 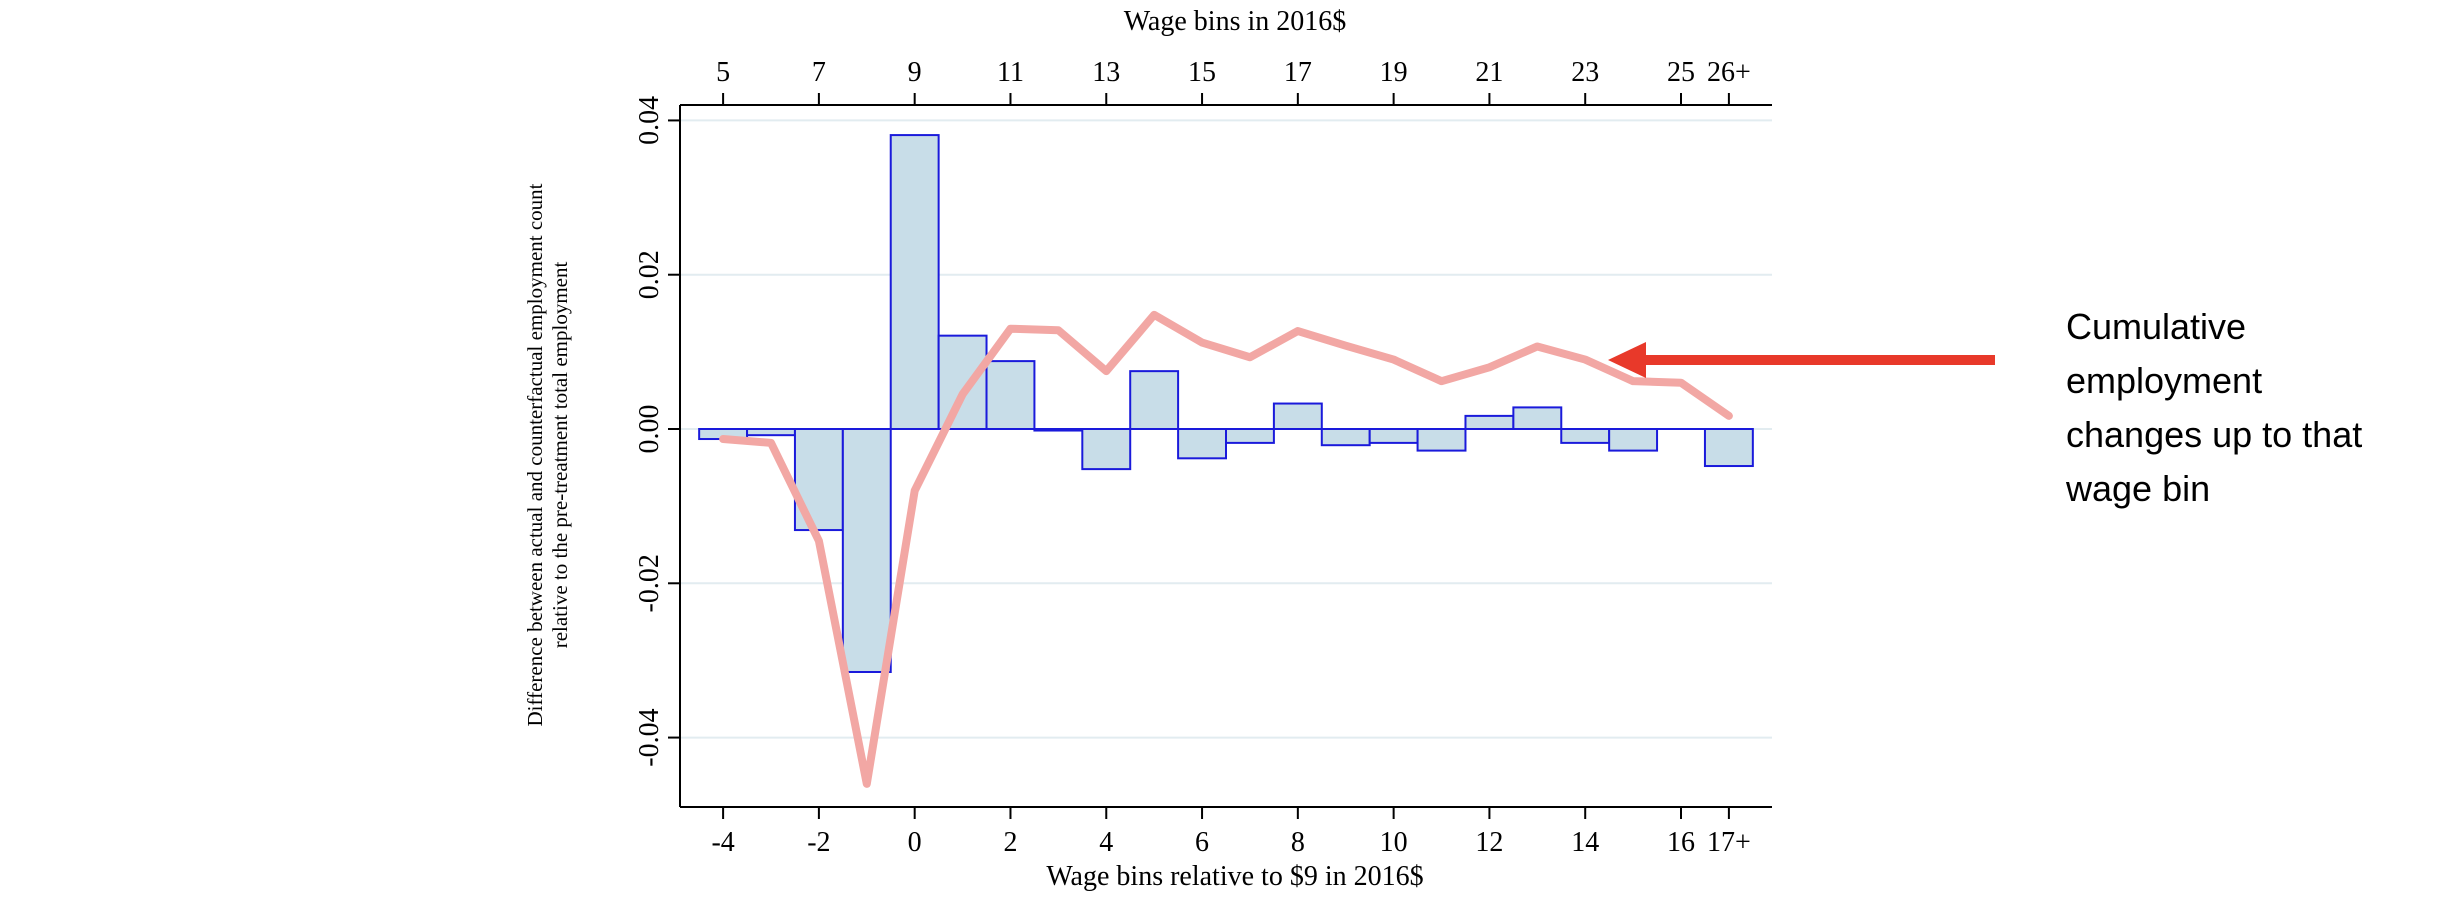 What do you see at coordinates (1489, 72) in the screenshot?
I see `x-top-tick-label: 21` at bounding box center [1489, 72].